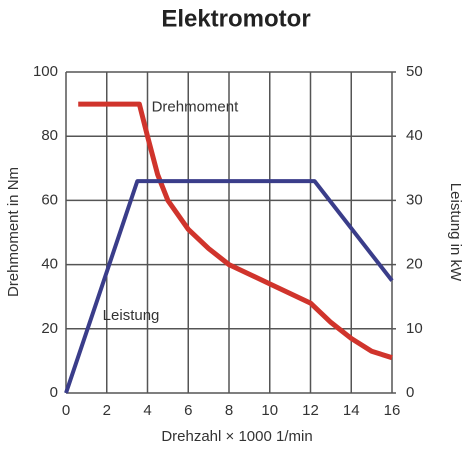 The height and width of the screenshot is (454, 472). Describe the element at coordinates (414, 328) in the screenshot. I see `y2-tick-label: 10` at that location.